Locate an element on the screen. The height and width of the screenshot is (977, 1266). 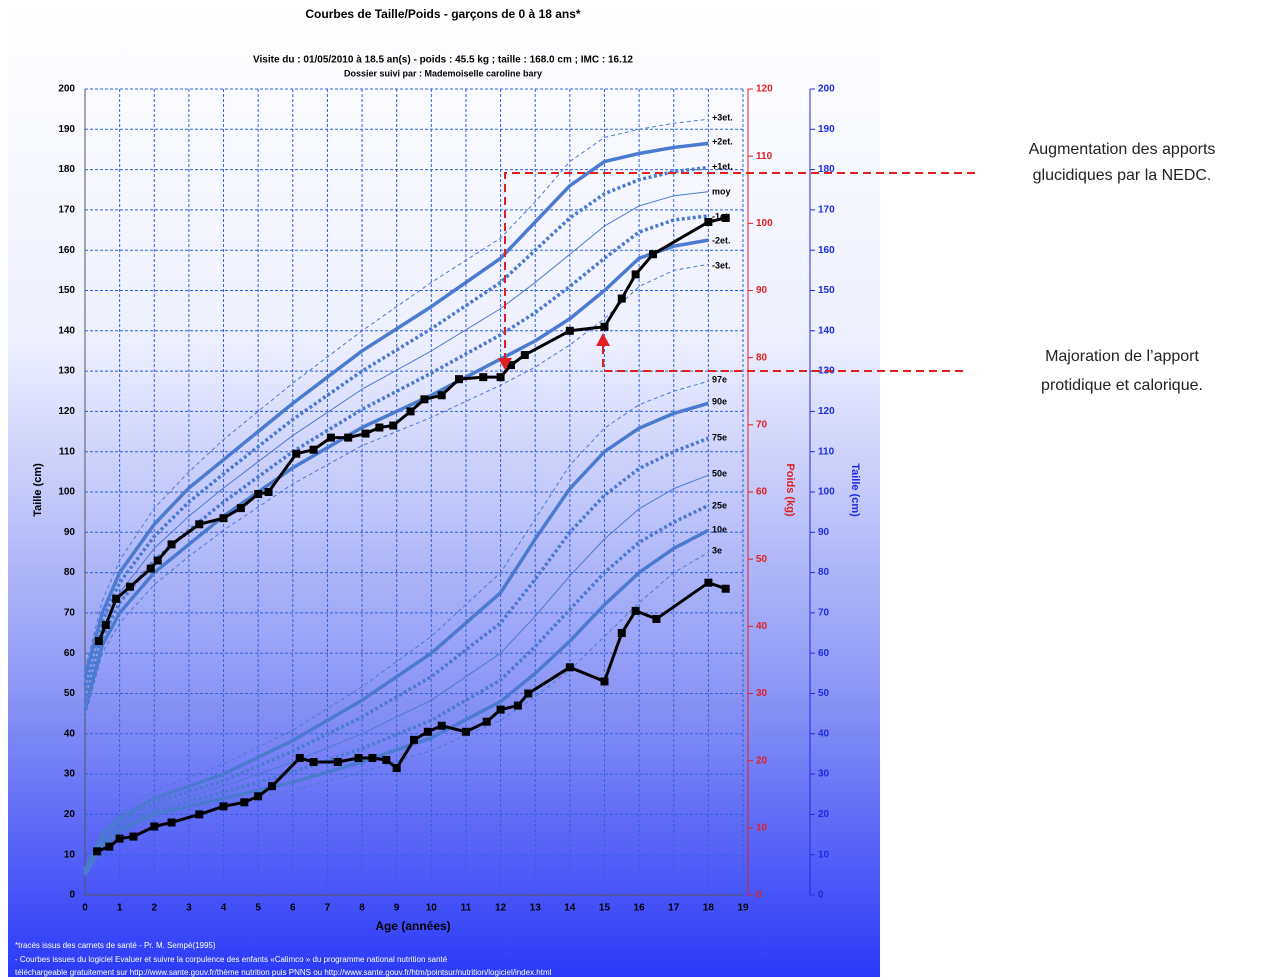
y-tick-label: 70 is located at coordinates (70, 613).